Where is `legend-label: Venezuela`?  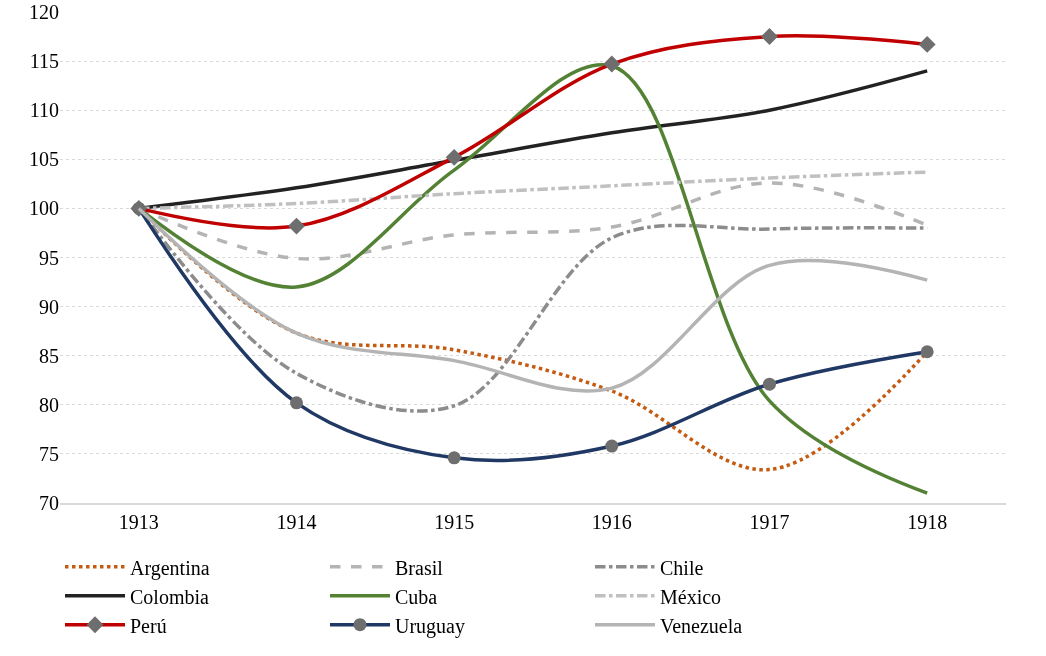
legend-label: Venezuela is located at coordinates (701, 625).